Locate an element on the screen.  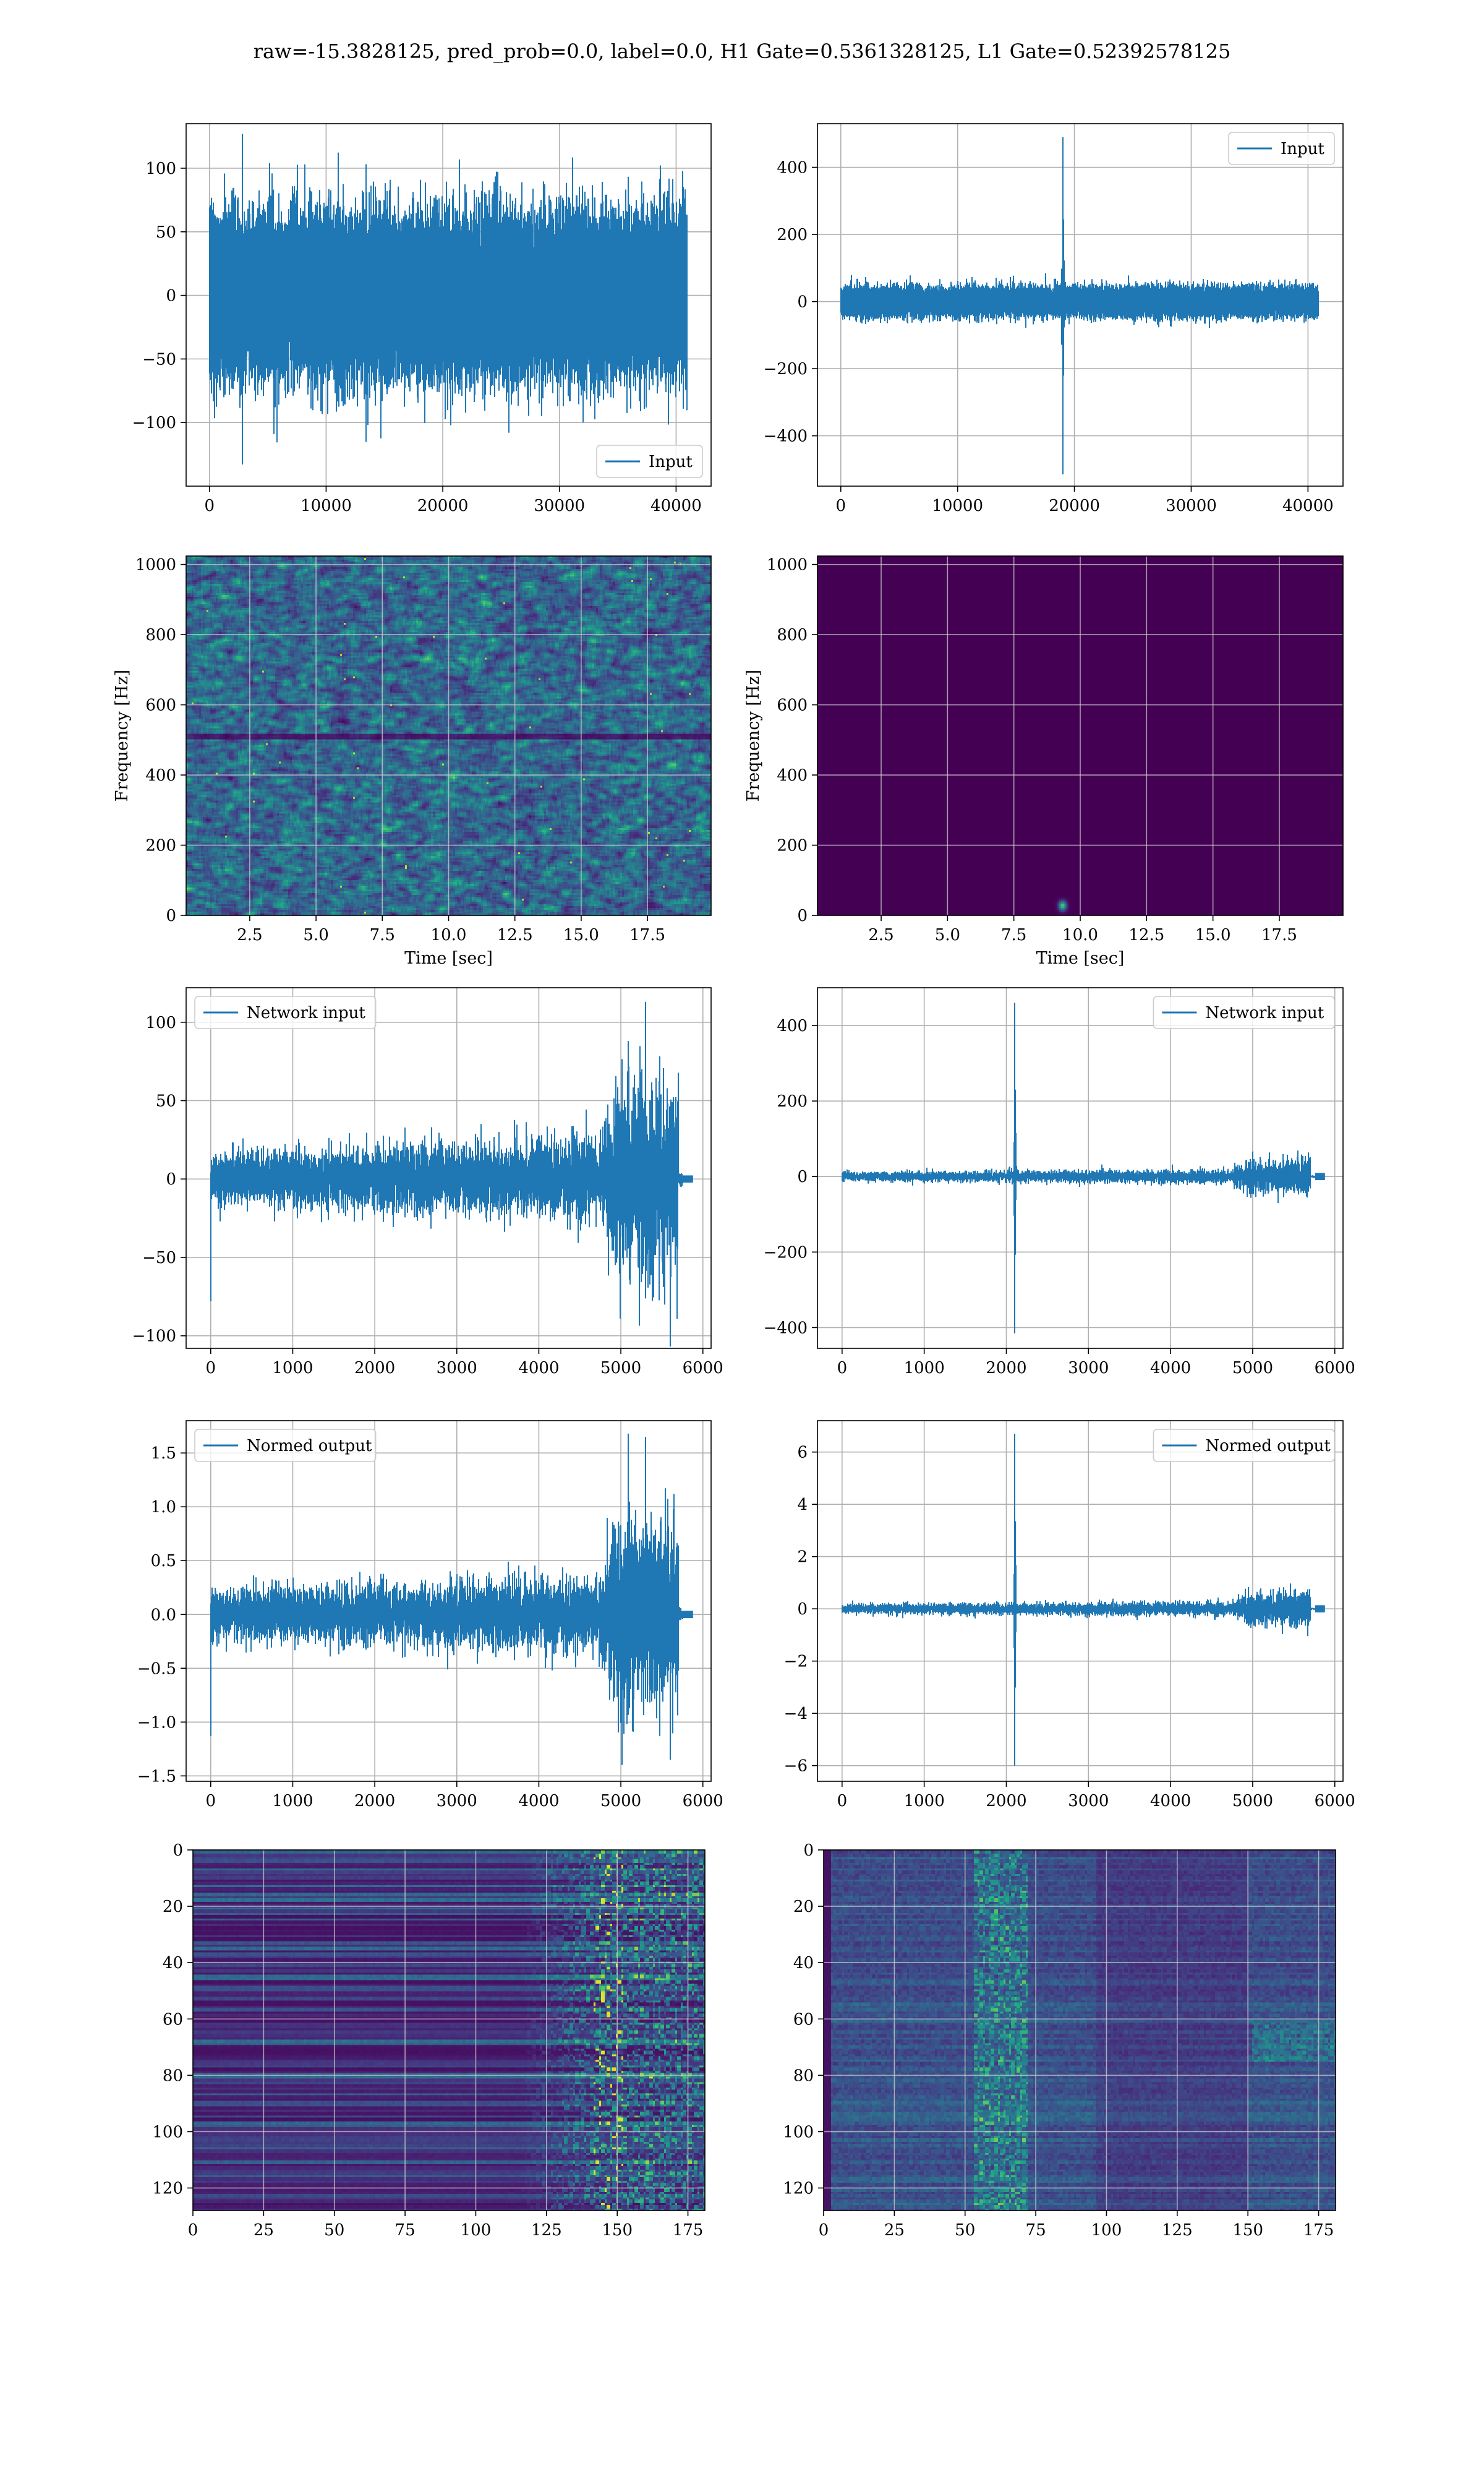
h1-input-frame is located at coordinates (449, 305).